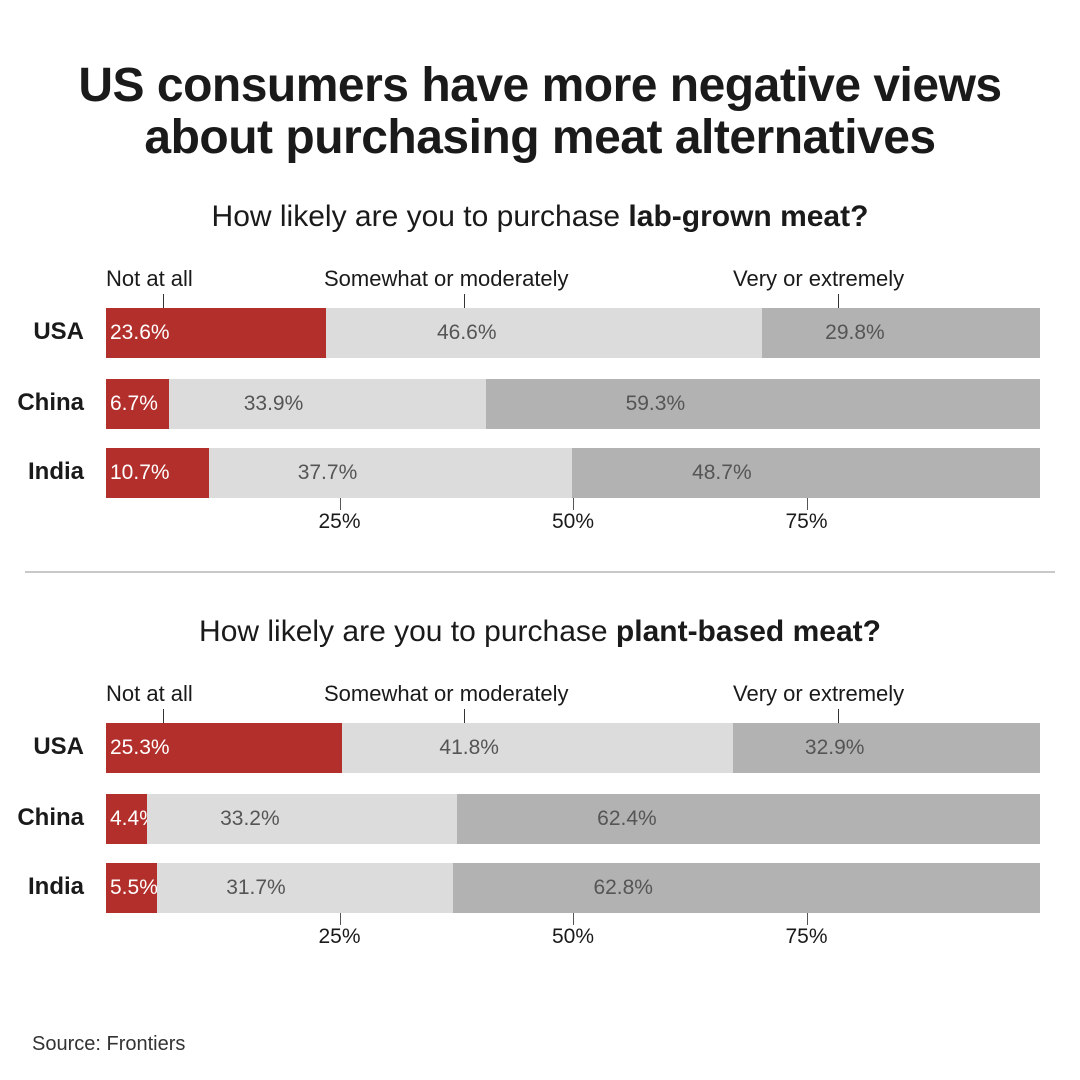 The height and width of the screenshot is (1080, 1080). I want to click on value-label-somewhat: 33.9%, so click(273, 403).